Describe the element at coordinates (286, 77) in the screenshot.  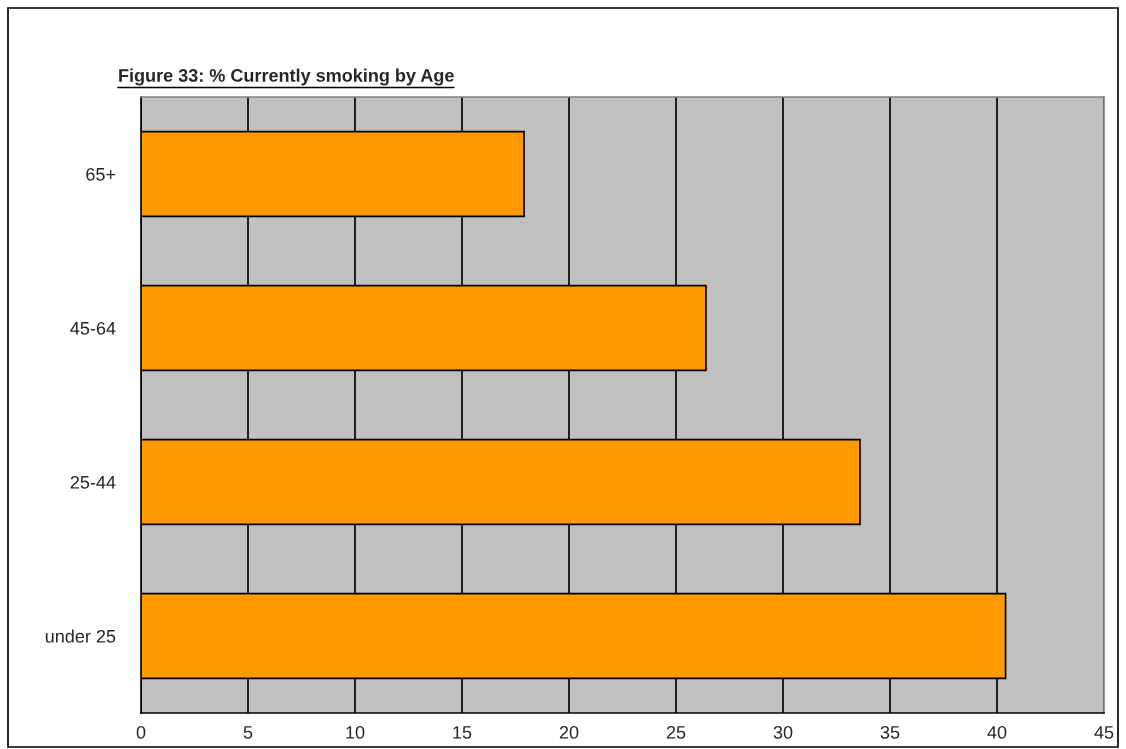
I see `chart-title: Figure 33: % Currently smoking by Age` at that location.